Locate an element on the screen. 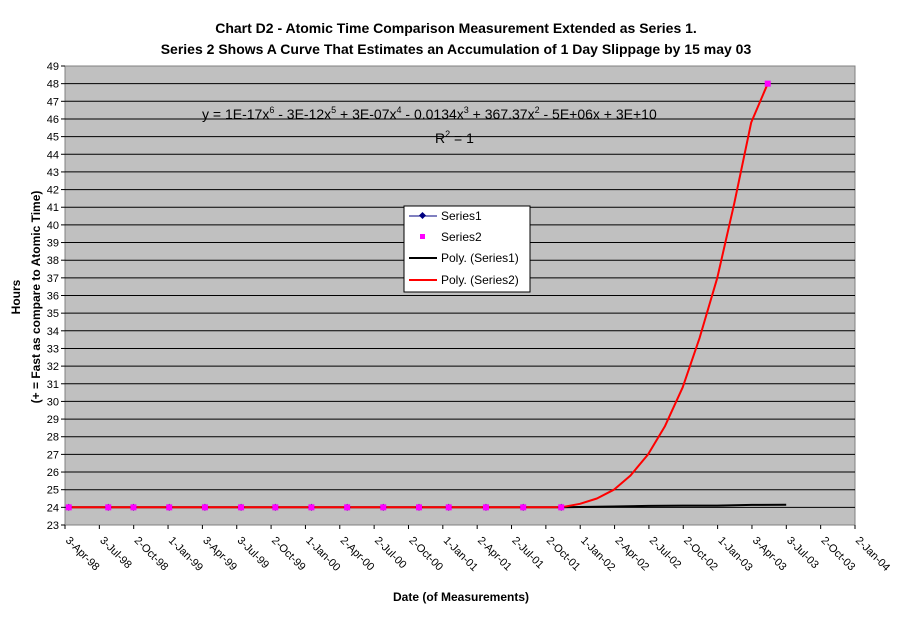  y-axis-label: Hours is located at coordinates (16, 296).